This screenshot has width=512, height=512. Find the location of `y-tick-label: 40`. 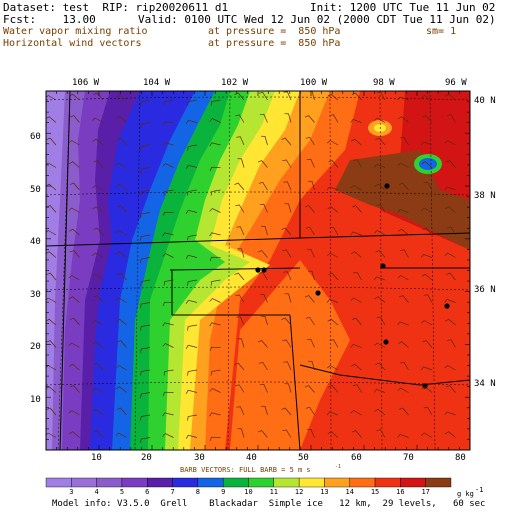

y-tick-label: 40 is located at coordinates (35, 242).